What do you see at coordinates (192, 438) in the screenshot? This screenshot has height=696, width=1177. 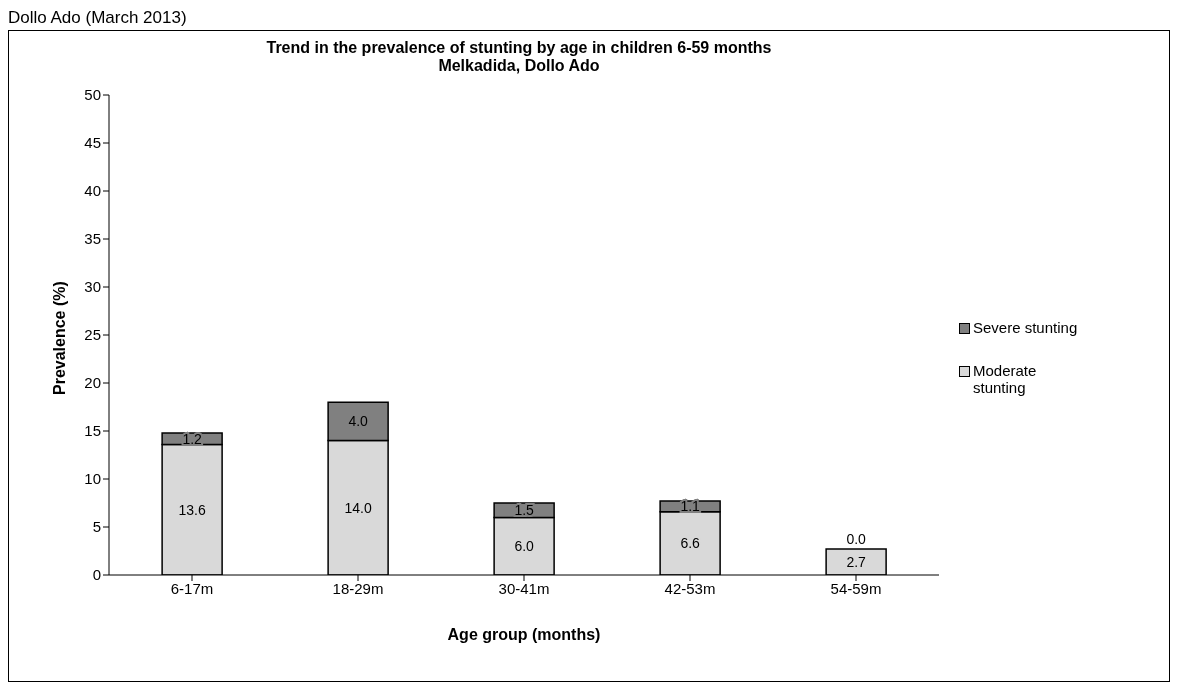 I see `data-label: 1.2` at bounding box center [192, 438].